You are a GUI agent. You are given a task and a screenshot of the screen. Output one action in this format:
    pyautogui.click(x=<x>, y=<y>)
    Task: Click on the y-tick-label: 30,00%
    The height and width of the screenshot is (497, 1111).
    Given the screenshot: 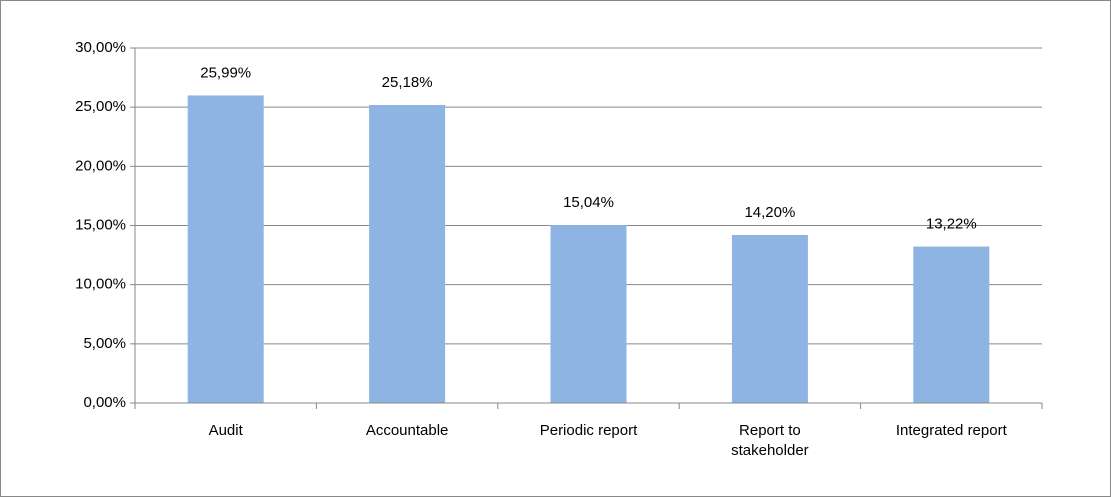 What is the action you would take?
    pyautogui.click(x=100, y=47)
    